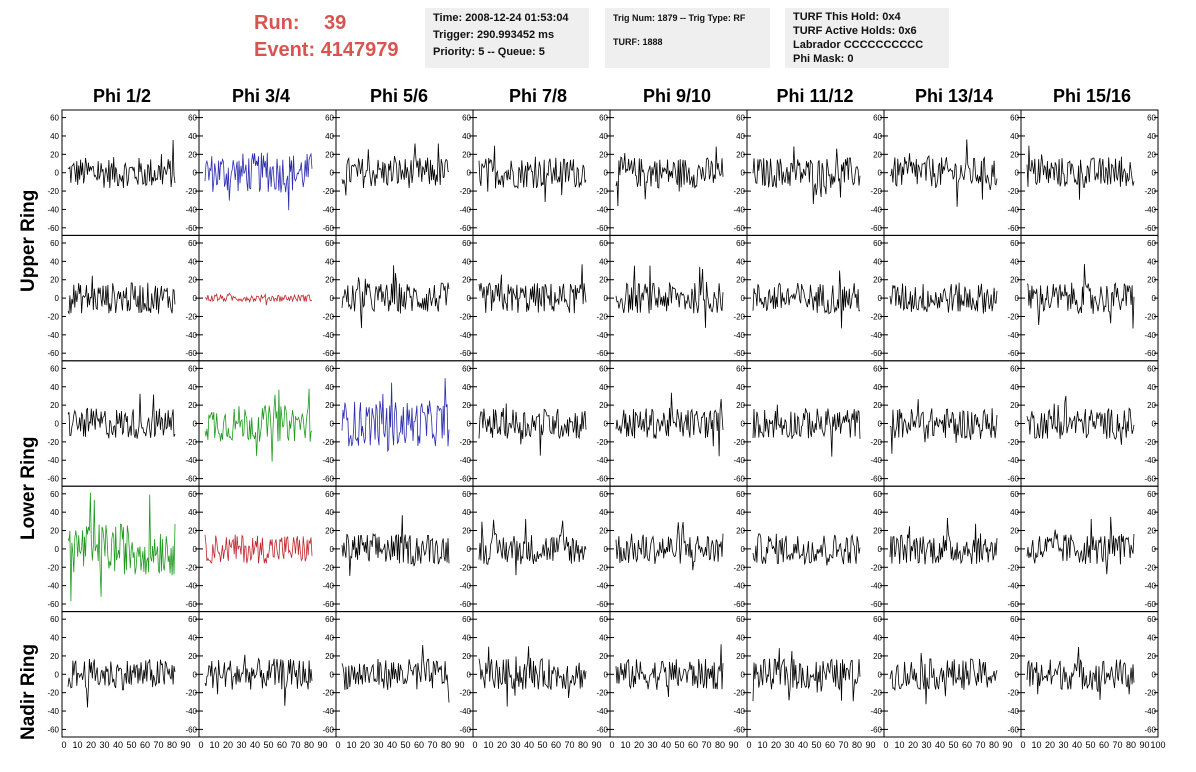 This screenshot has height=772, width=1196. Describe the element at coordinates (638, 42) in the screenshot. I see `turf-text: TURF: 1888` at that location.